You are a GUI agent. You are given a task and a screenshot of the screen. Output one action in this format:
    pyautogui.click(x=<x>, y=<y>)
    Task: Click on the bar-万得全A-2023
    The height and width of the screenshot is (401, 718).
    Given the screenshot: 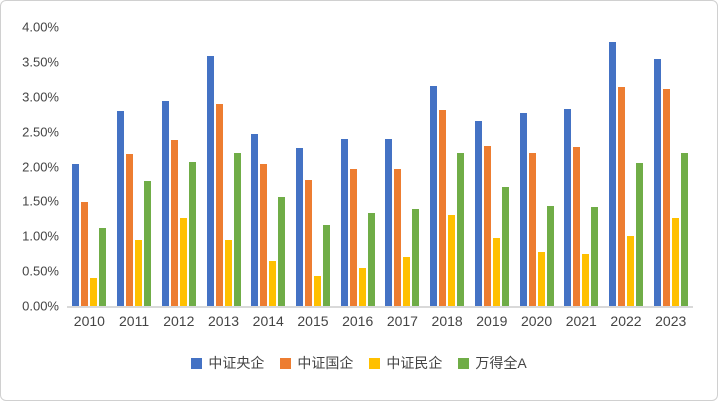 What is the action you would take?
    pyautogui.click(x=684, y=229)
    